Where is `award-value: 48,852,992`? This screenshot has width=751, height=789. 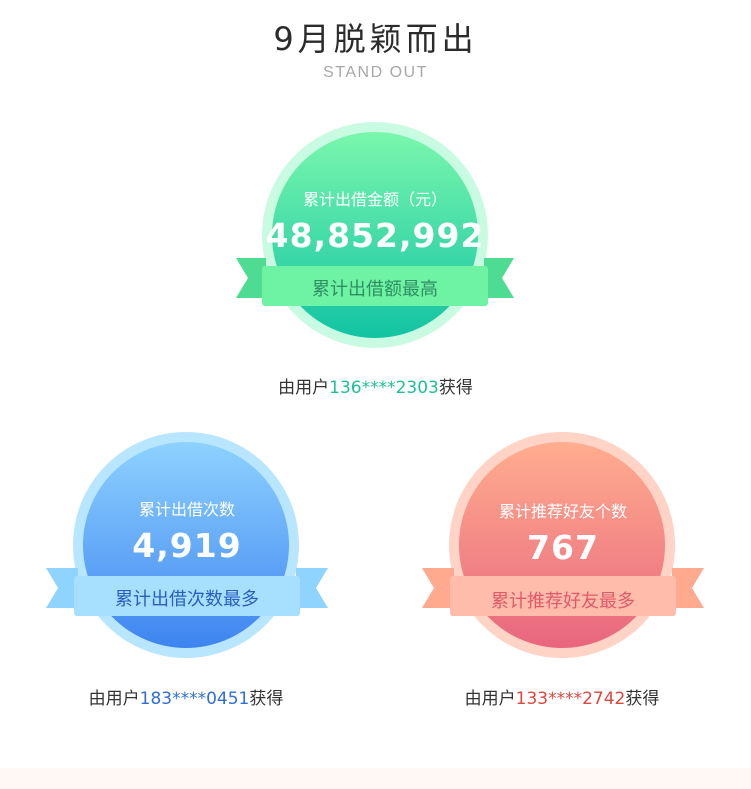
award-value: 48,852,992 is located at coordinates (375, 235).